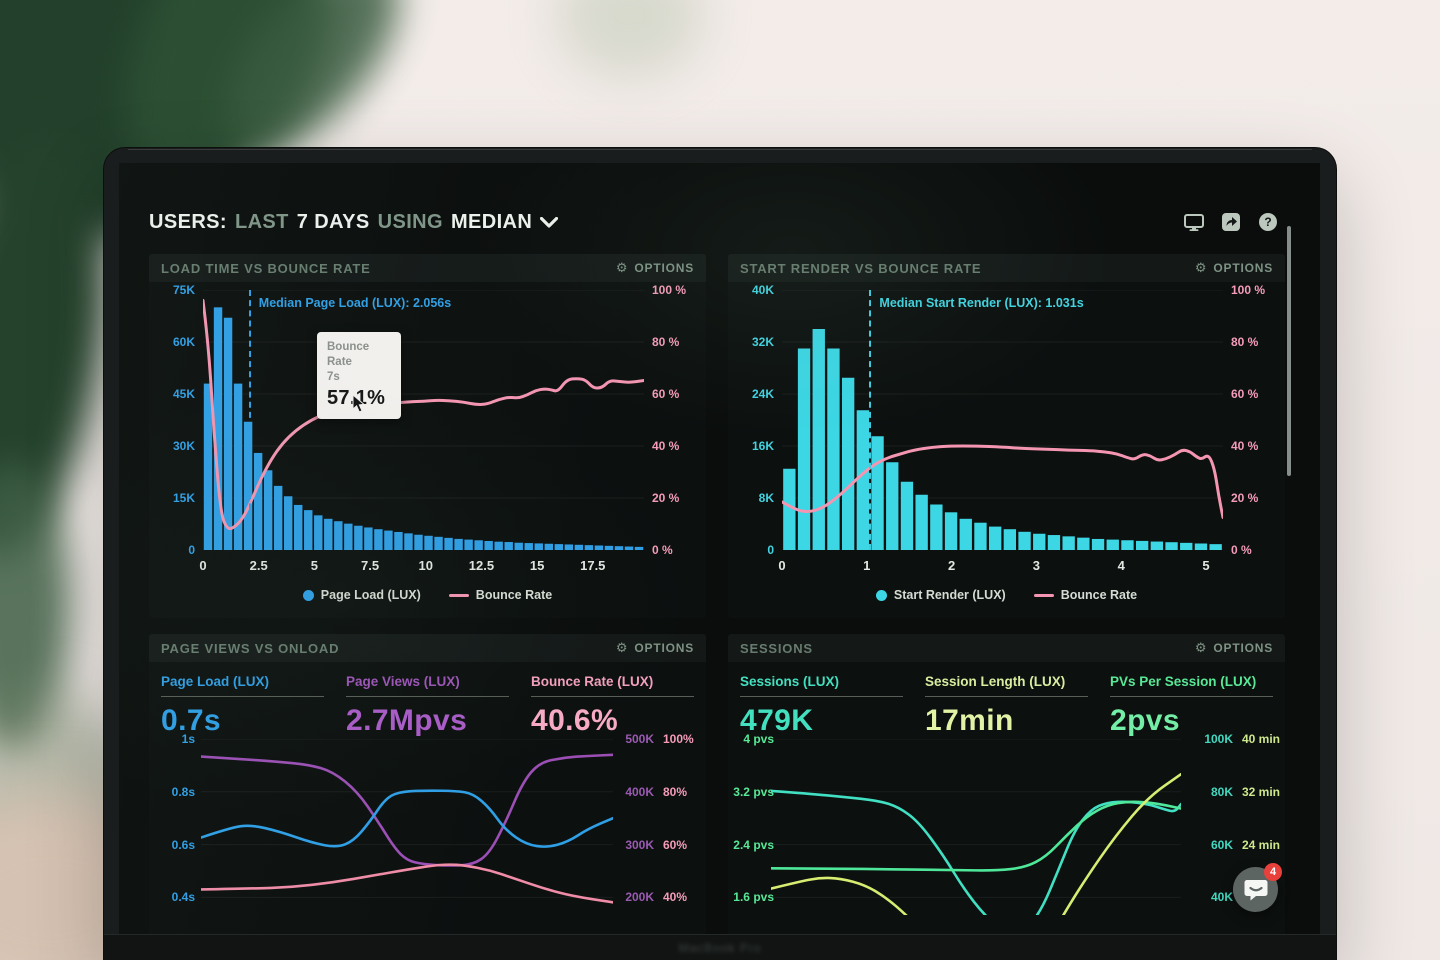 The width and height of the screenshot is (1440, 960). I want to click on x-tick-label: 2.5, so click(258, 565).